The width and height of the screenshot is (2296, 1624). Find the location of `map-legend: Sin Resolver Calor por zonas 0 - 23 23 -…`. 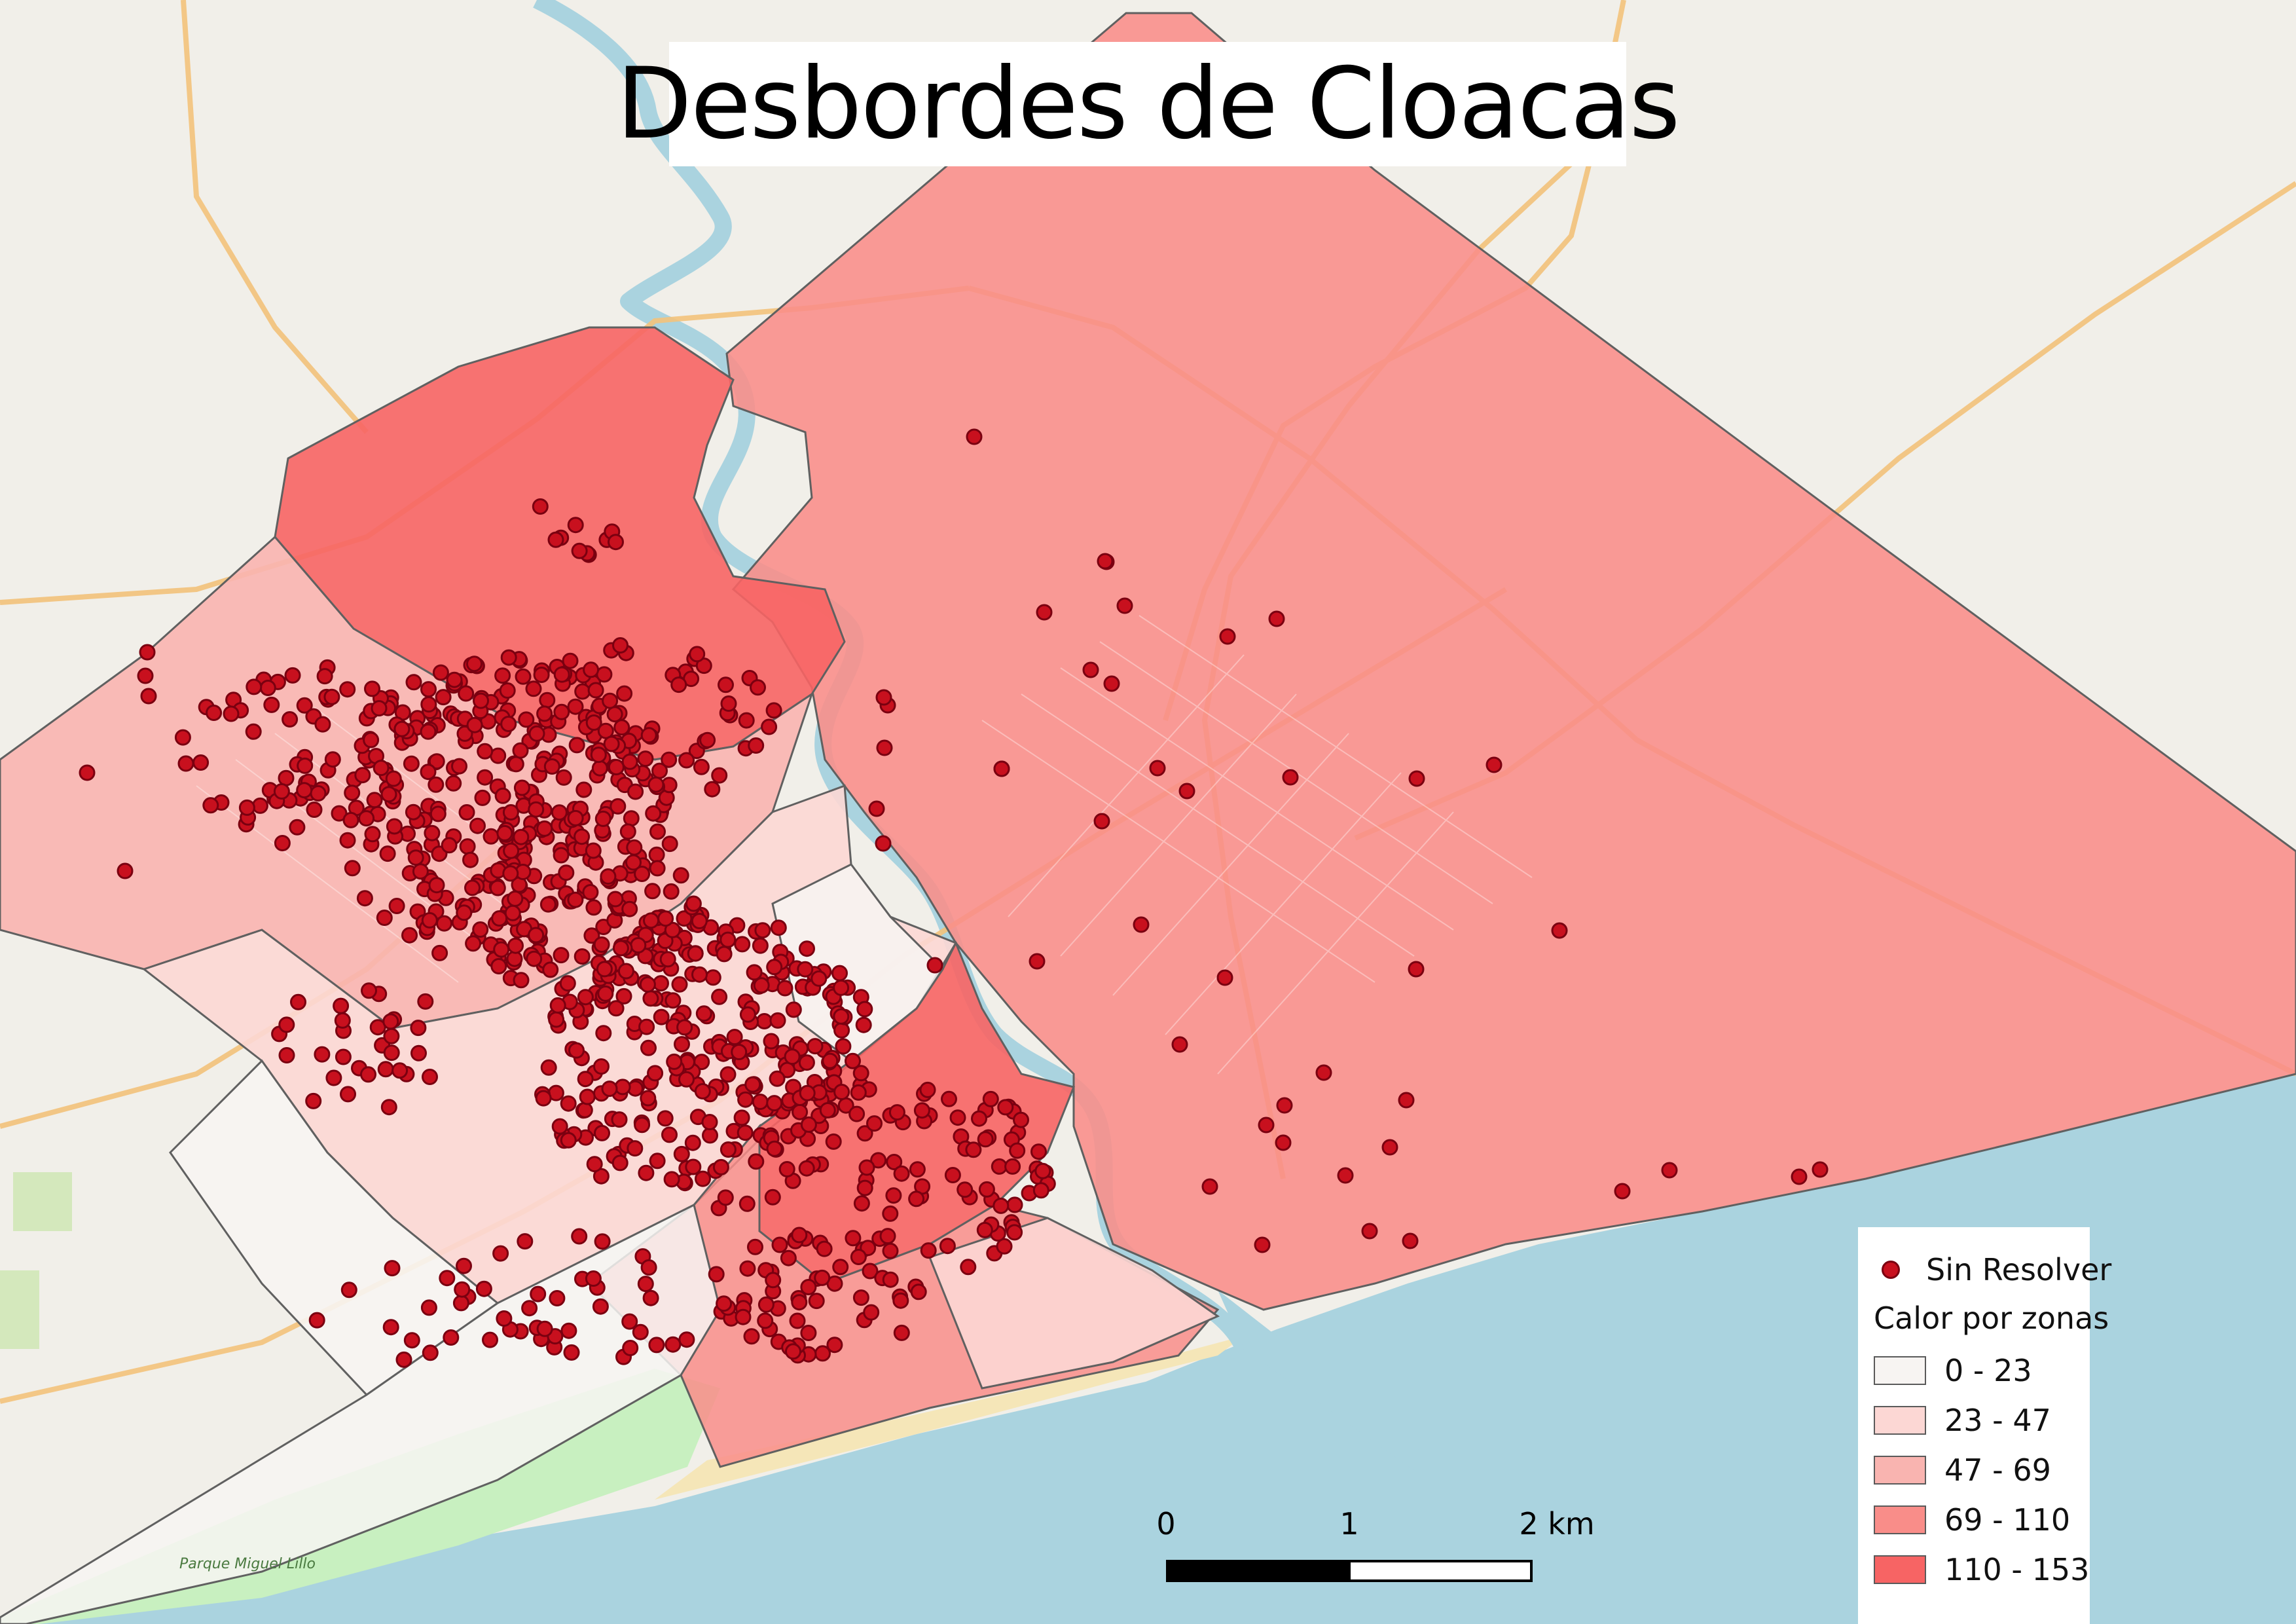

map-legend: Sin Resolver Calor por zonas 0 - 23 23 -… is located at coordinates (1984, 1425).